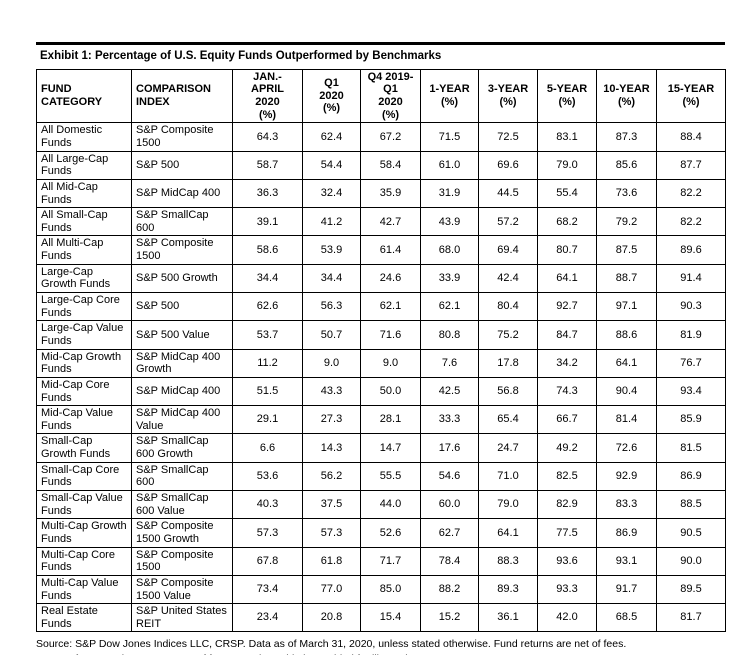 The width and height of the screenshot is (733, 655). Describe the element at coordinates (567, 533) in the screenshot. I see `value-cell: 77.5` at that location.